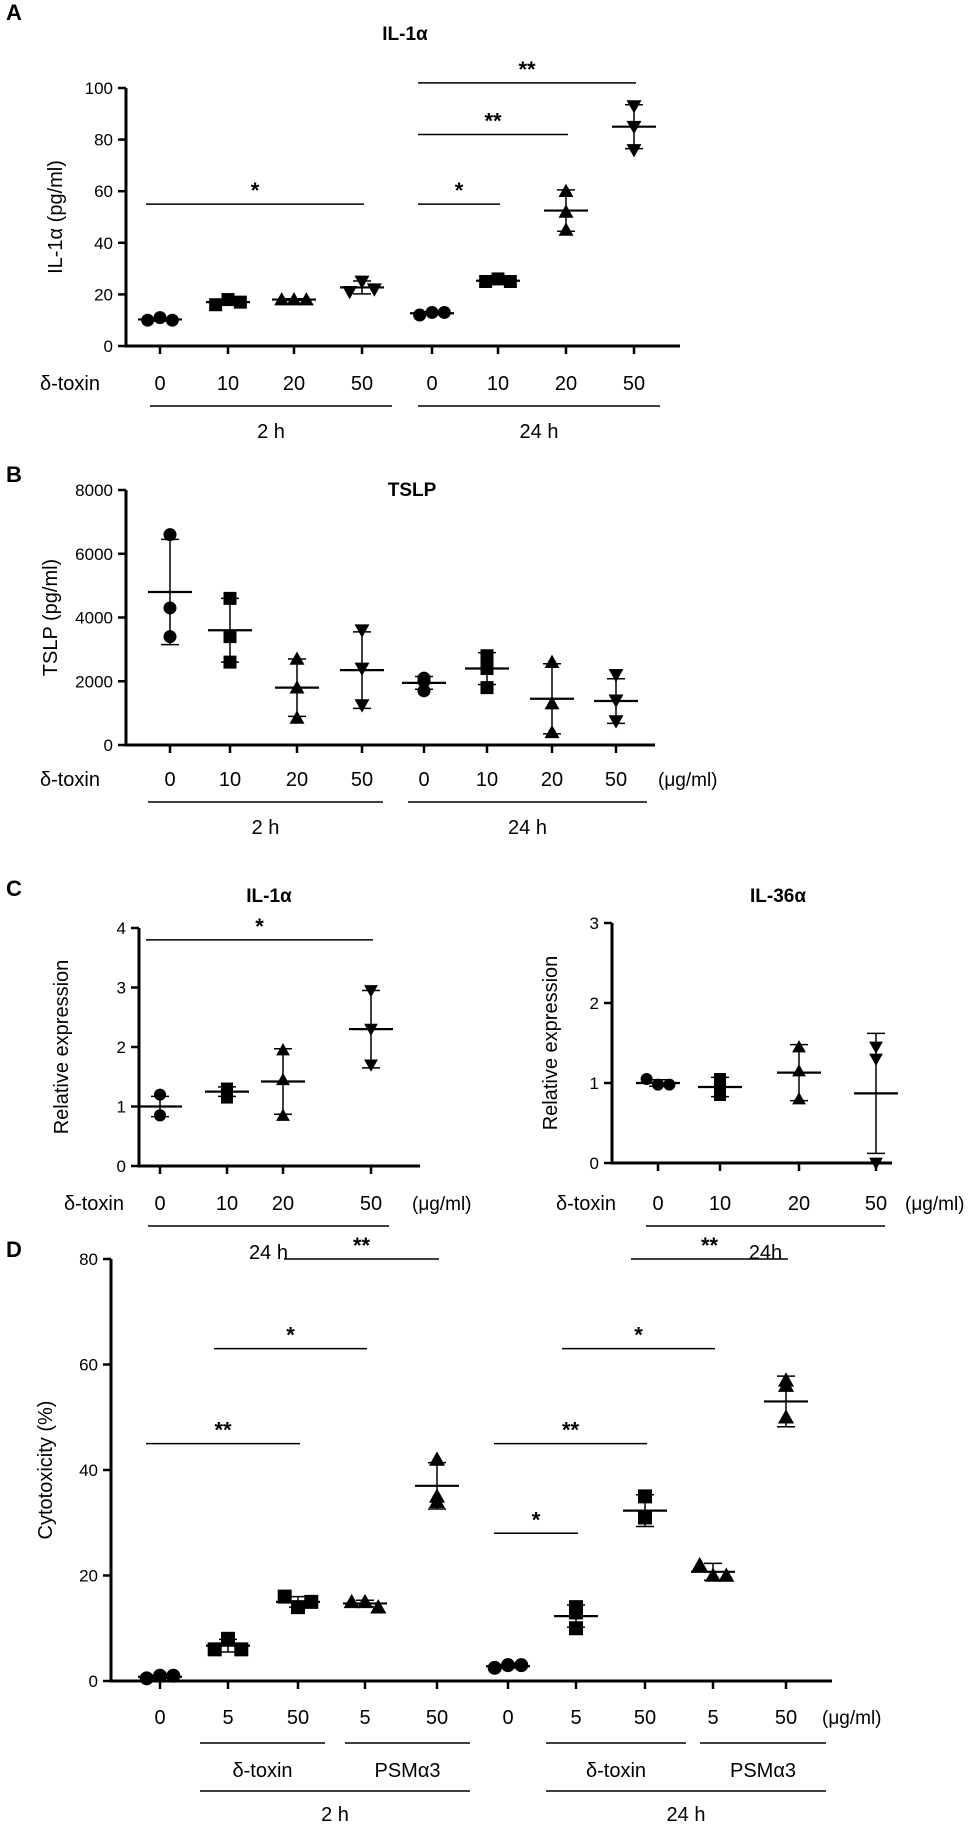 The width and height of the screenshot is (978, 1824). What do you see at coordinates (99, 88) in the screenshot?
I see `y-tick-label: 100` at bounding box center [99, 88].